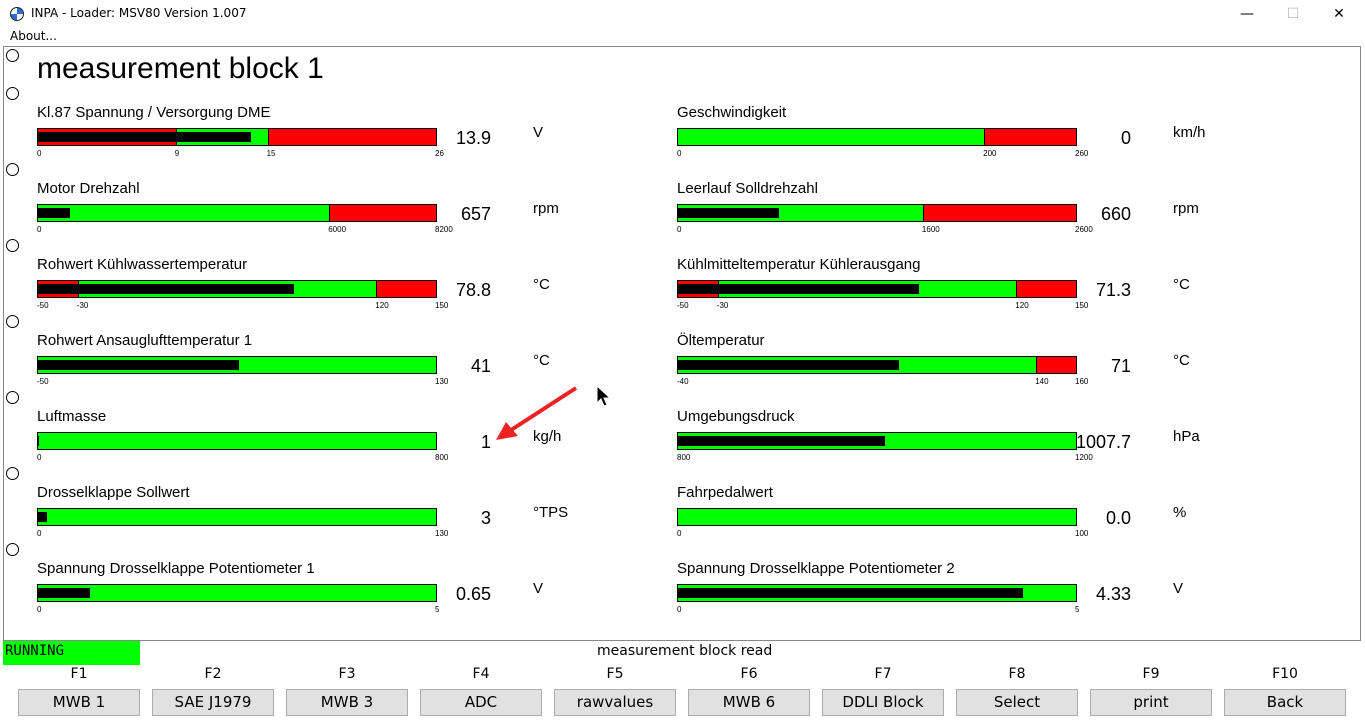 The width and height of the screenshot is (1365, 725). I want to click on gauge-tick-label: 100, so click(1082, 533).